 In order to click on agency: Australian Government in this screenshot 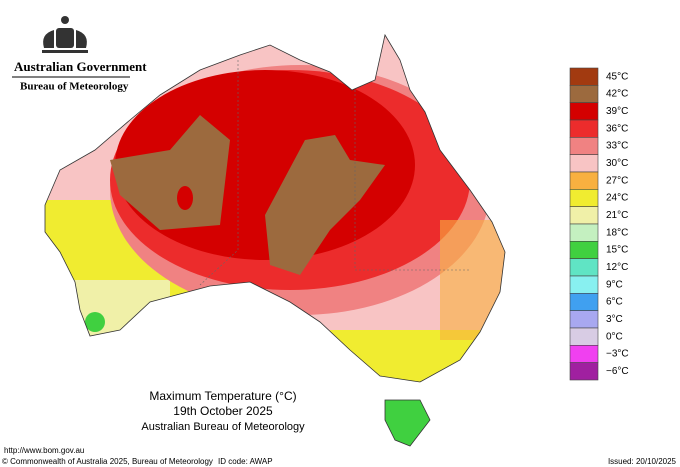, I will do `click(80, 66)`.